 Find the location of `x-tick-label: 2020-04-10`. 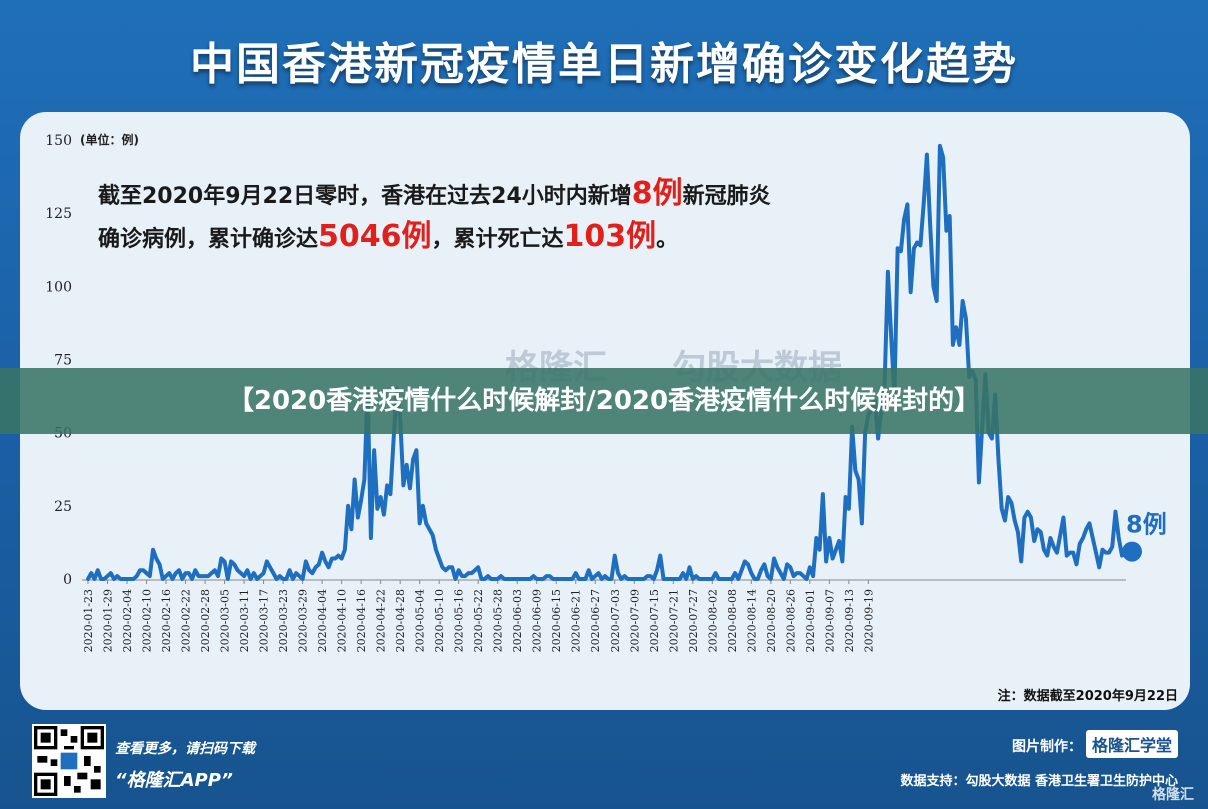

x-tick-label: 2020-04-10 is located at coordinates (342, 620).